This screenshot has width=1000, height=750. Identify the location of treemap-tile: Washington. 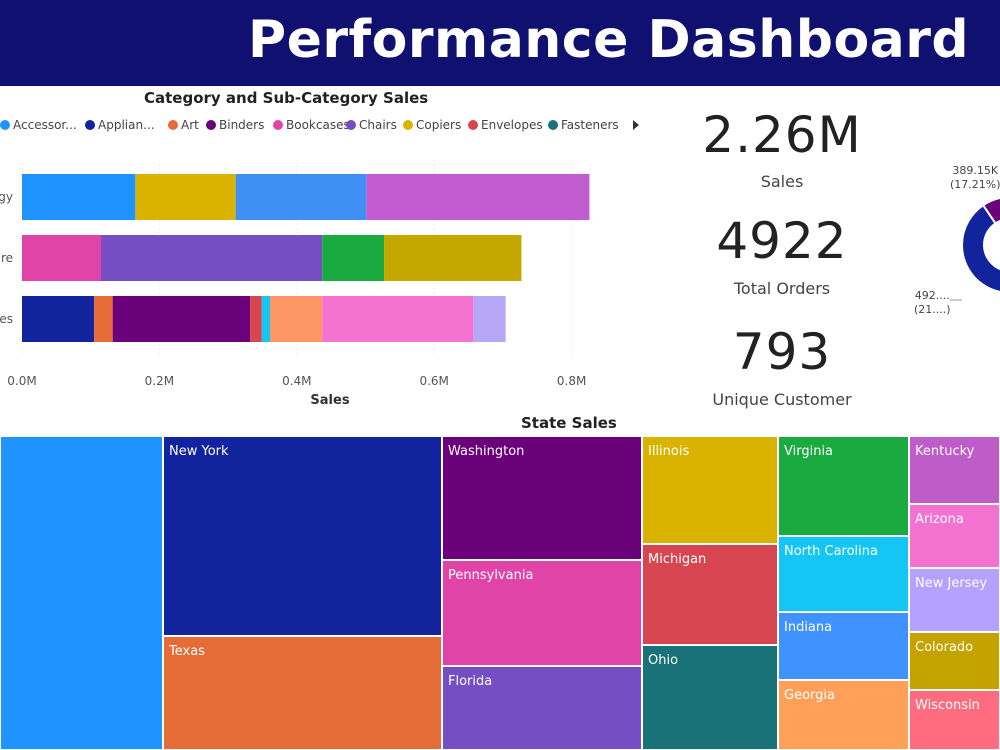
(542, 498).